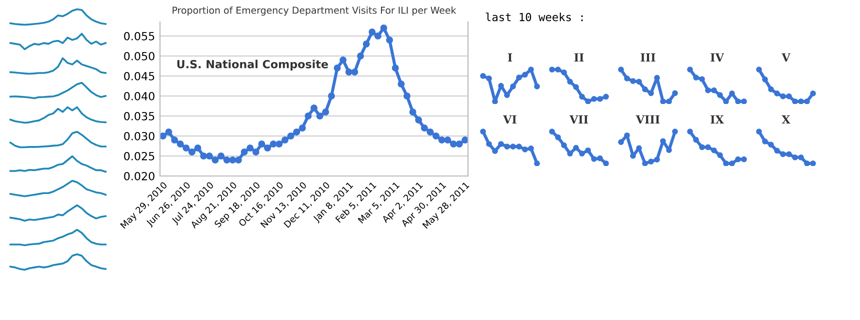  I want to click on text: last 10 weeks :, so click(534, 17).